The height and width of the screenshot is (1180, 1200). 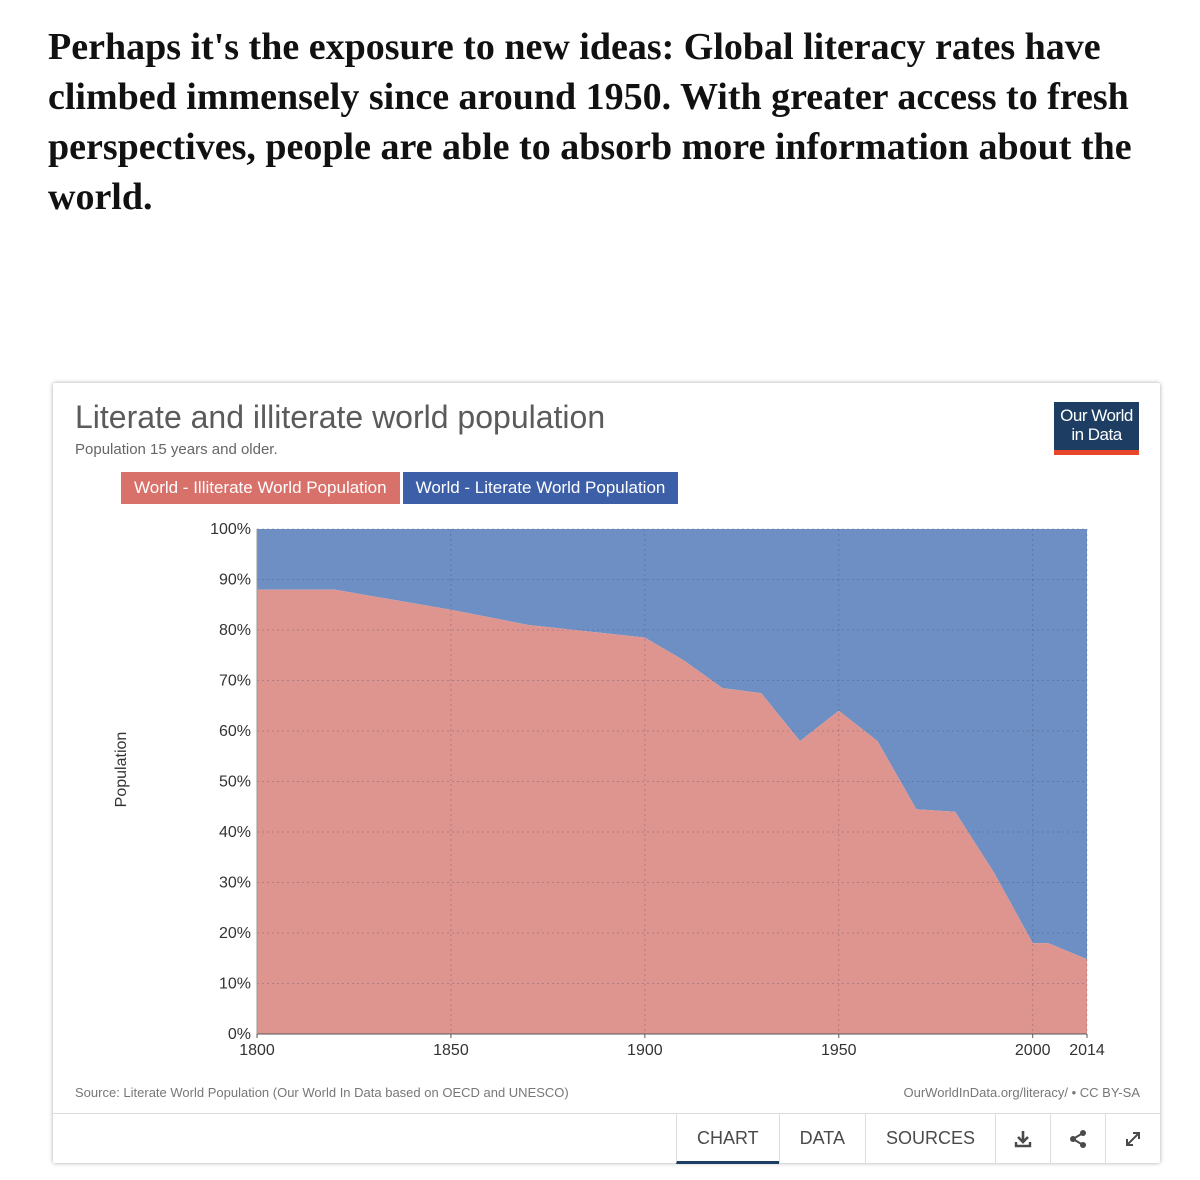 What do you see at coordinates (1033, 1050) in the screenshot?
I see `x-tick-label-4: 2000` at bounding box center [1033, 1050].